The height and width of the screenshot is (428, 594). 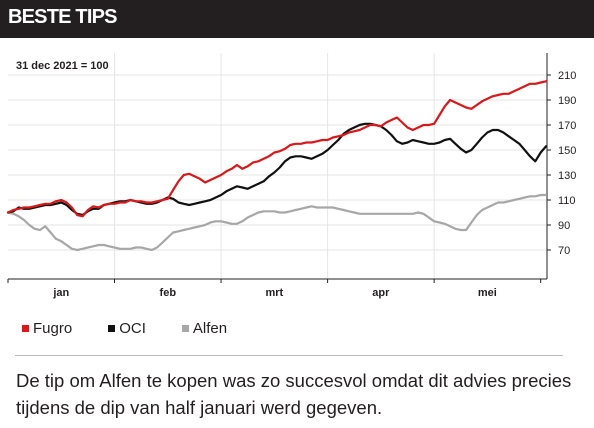 I want to click on x-tick-labels: jan feb mrt apr mei, so click(x=274, y=293).